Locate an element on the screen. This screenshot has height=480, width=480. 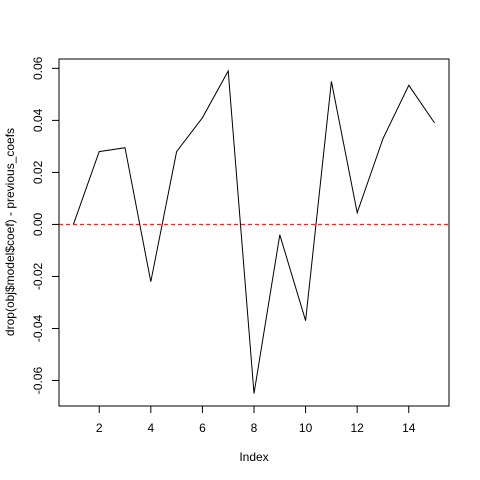
y-tick-label: 0.02 is located at coordinates (38, 172).